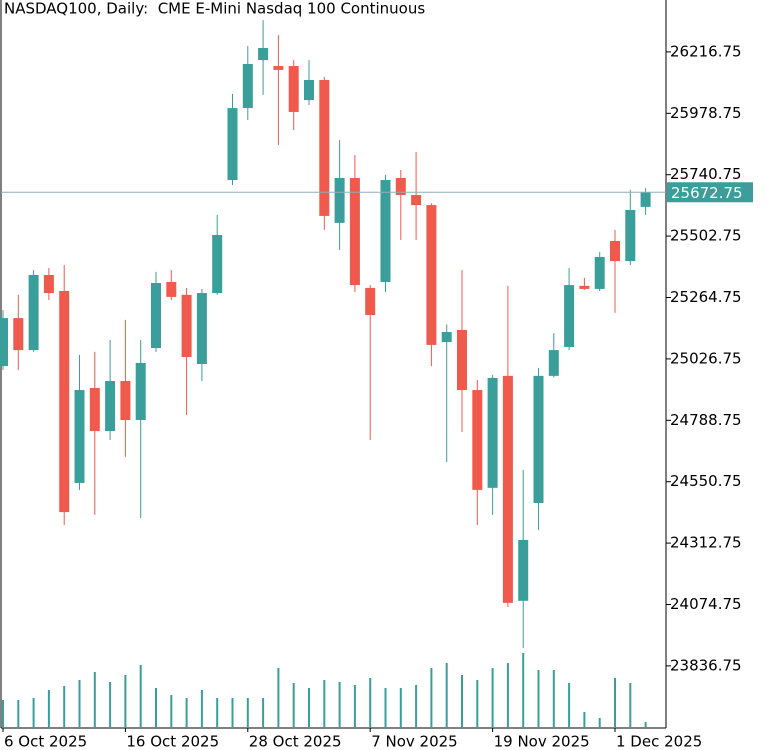 This screenshot has width=768, height=750. I want to click on y-tick-label: 24788.75, so click(706, 420).